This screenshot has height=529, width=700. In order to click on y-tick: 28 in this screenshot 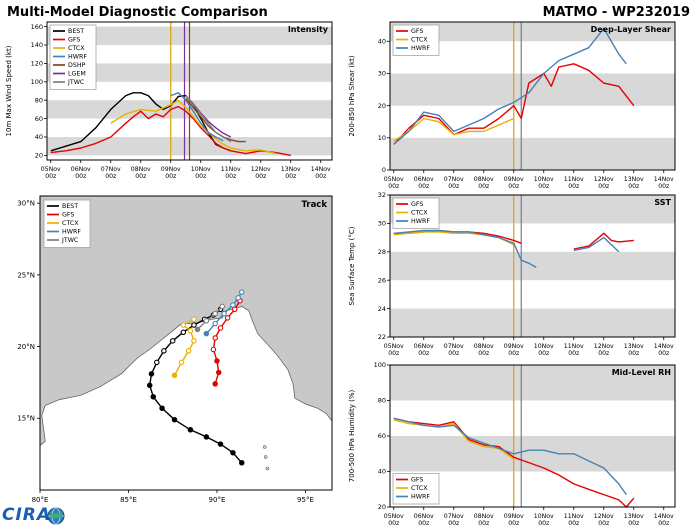, I will do `click(382, 252)`.